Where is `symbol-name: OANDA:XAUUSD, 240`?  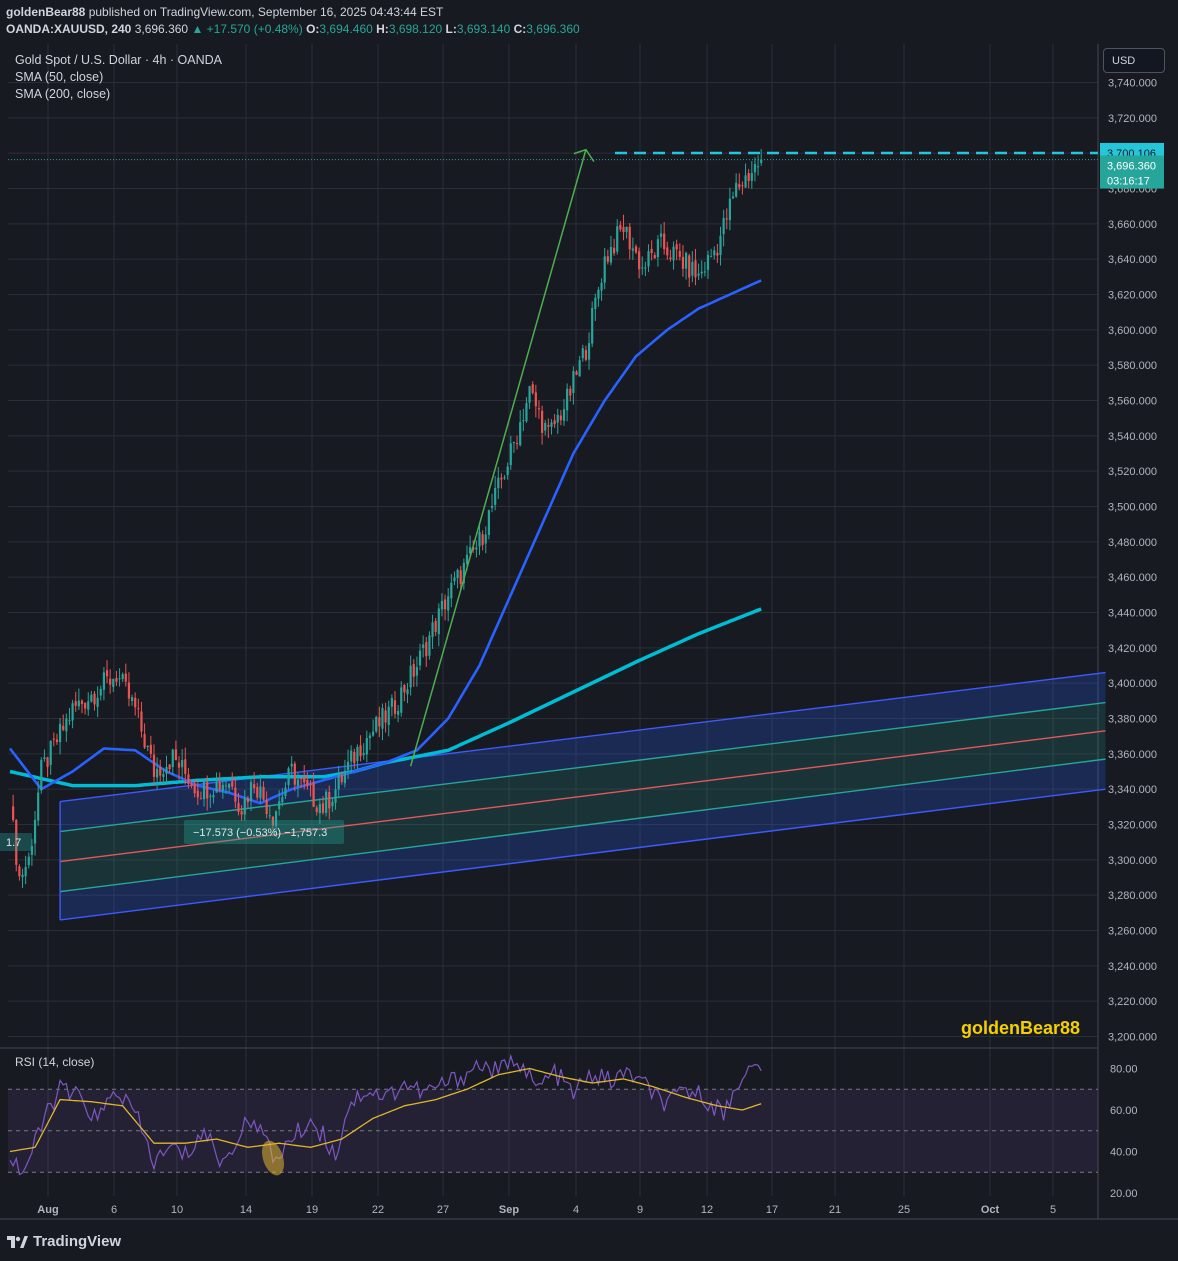 symbol-name: OANDA:XAUUSD, 240 is located at coordinates (69, 29).